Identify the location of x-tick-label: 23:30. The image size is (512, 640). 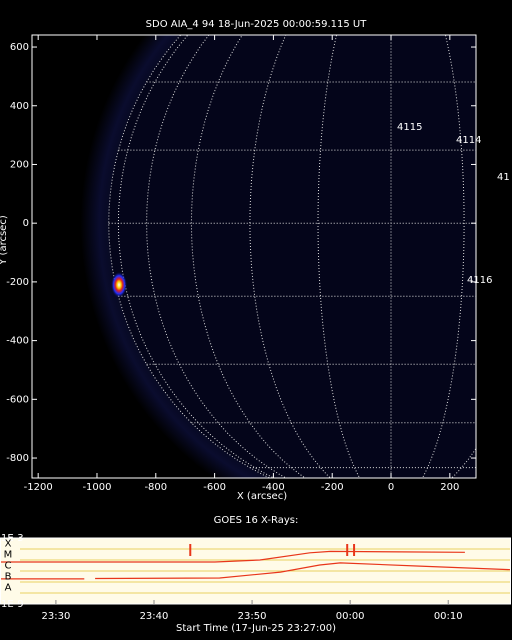
(55, 616).